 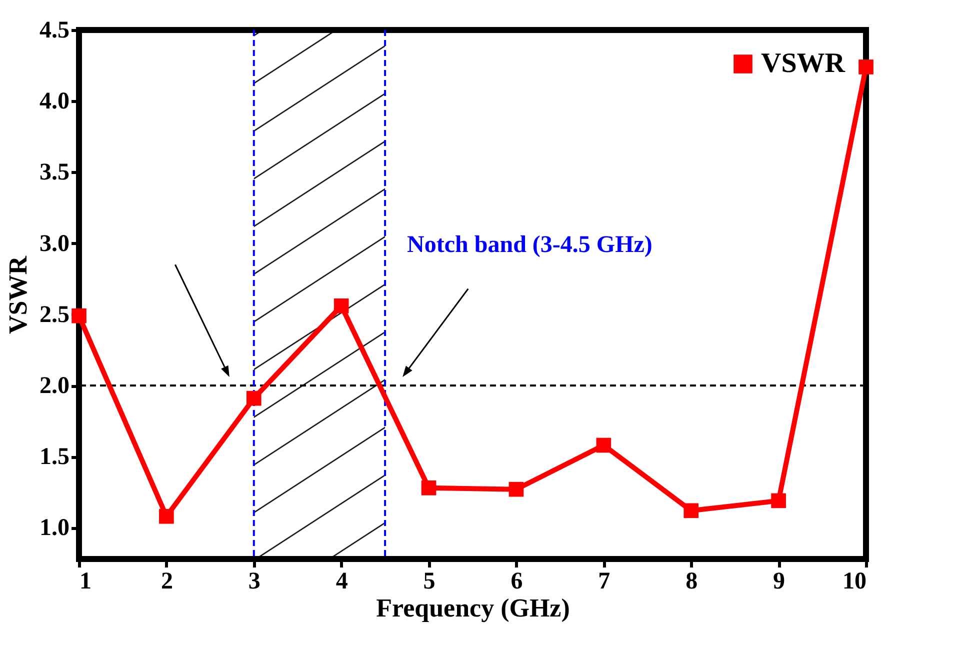 What do you see at coordinates (516, 581) in the screenshot?
I see `x-tick-label: 6` at bounding box center [516, 581].